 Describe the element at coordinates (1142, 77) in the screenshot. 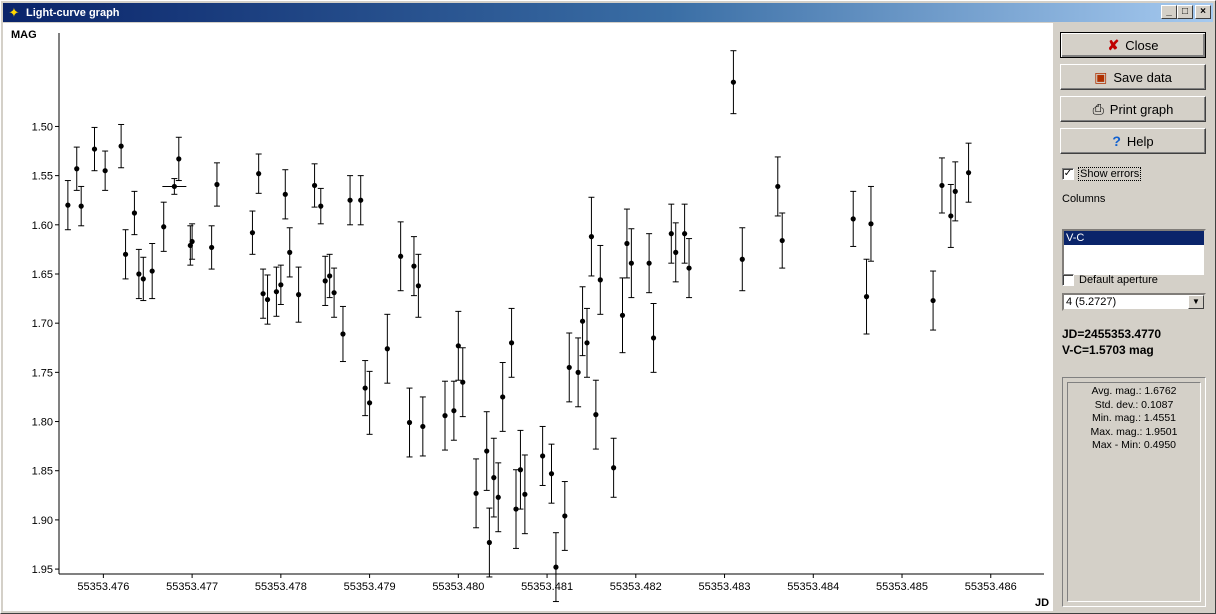

I see `save-data-label: Save data` at that location.